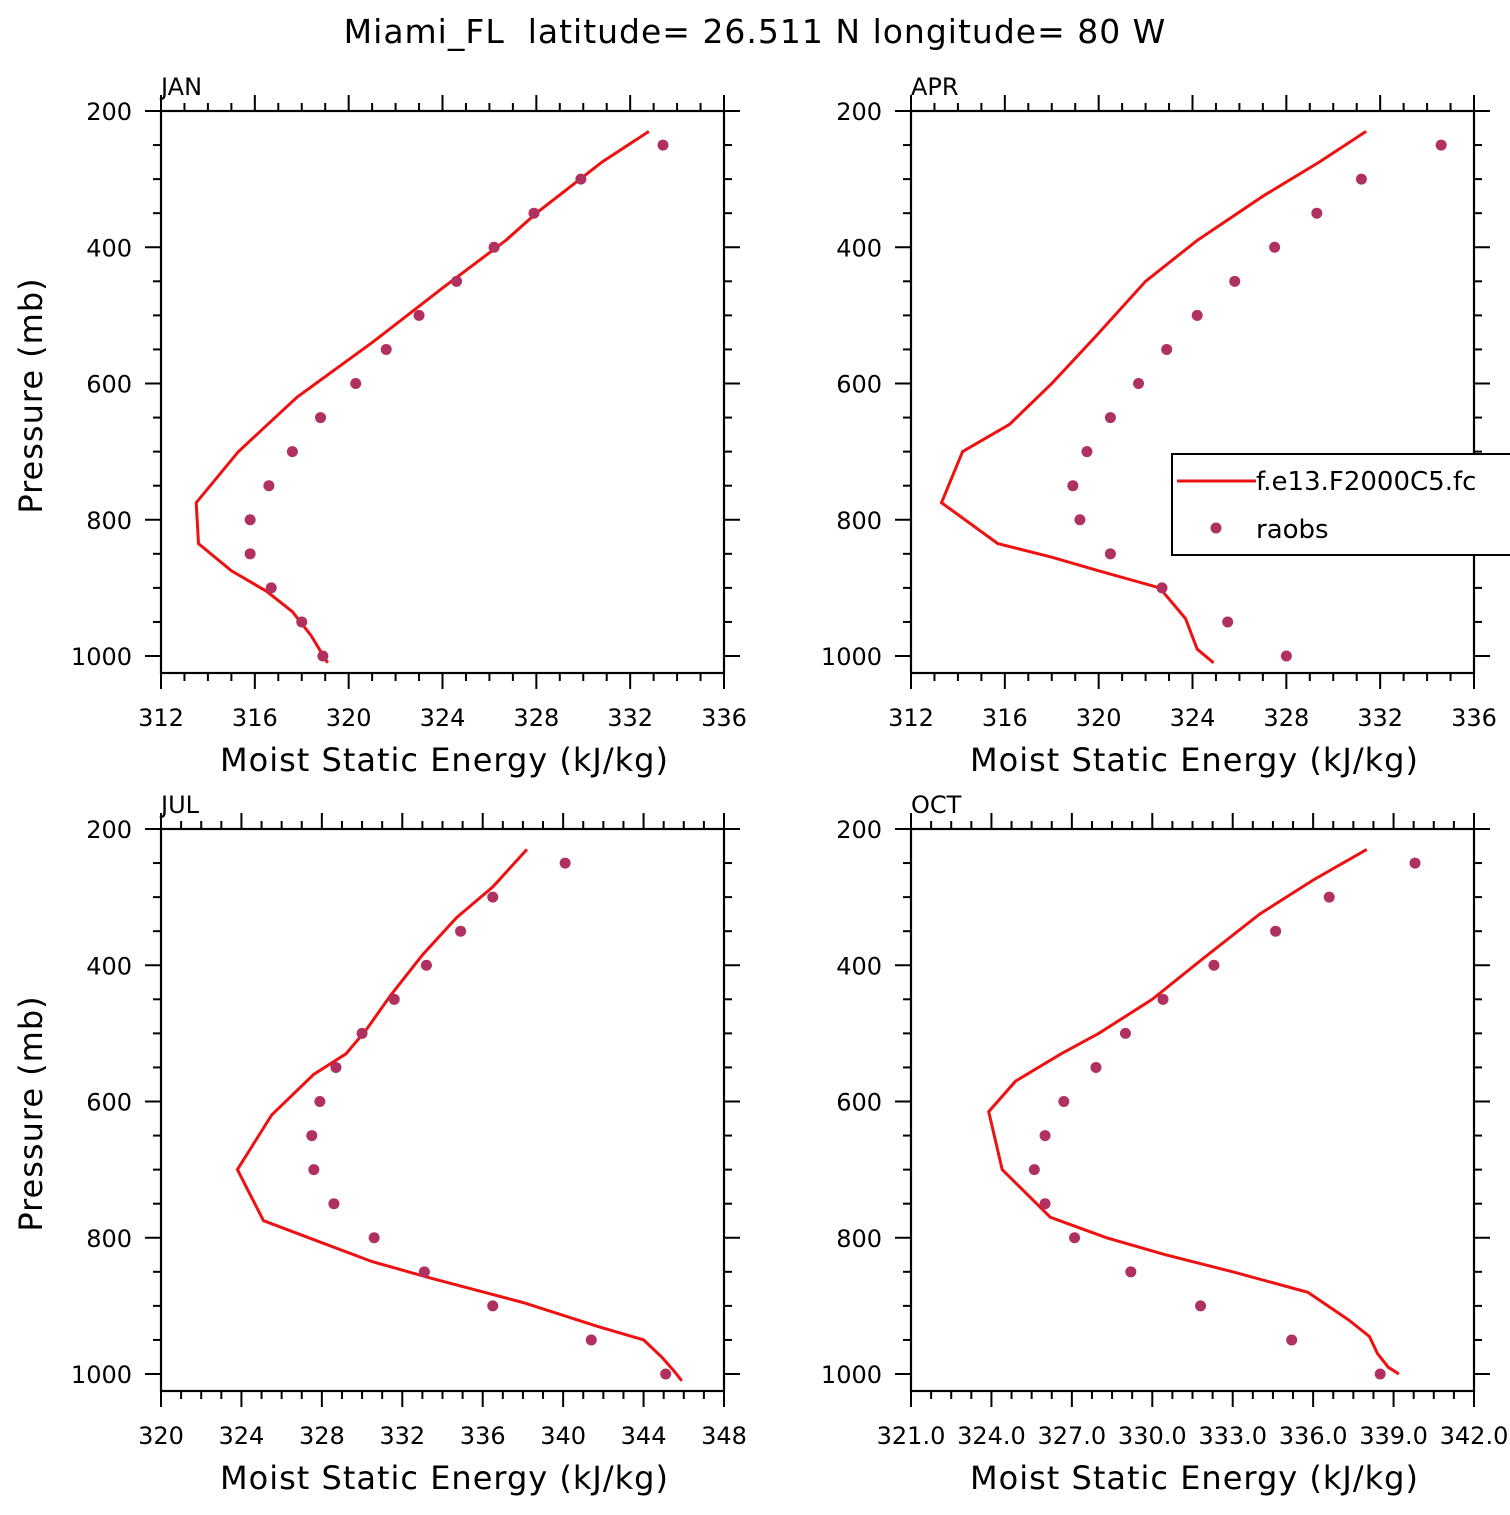 The image size is (1510, 1515). What do you see at coordinates (179, 805) in the screenshot?
I see `panel-title: JUL` at bounding box center [179, 805].